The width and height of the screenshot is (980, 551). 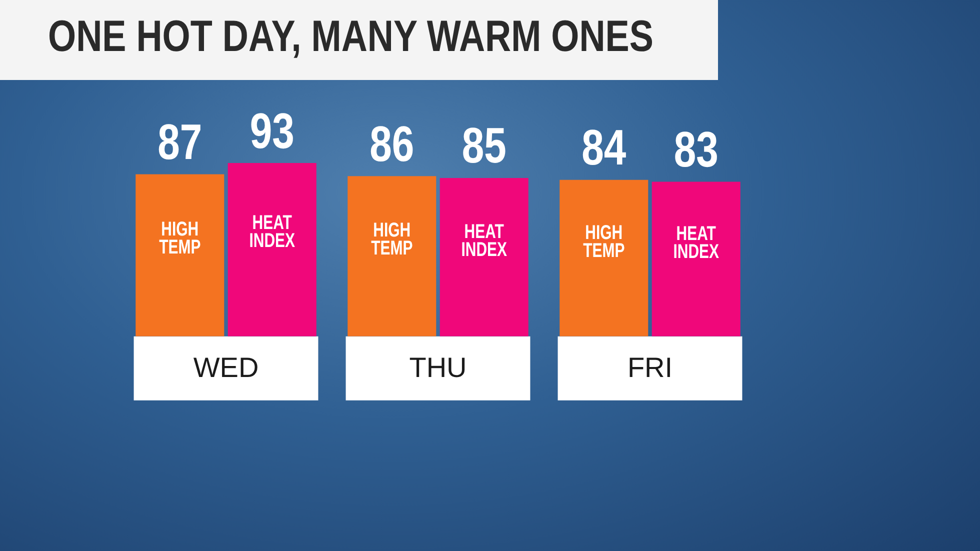 What do you see at coordinates (696, 149) in the screenshot?
I see `data-label: 83` at bounding box center [696, 149].